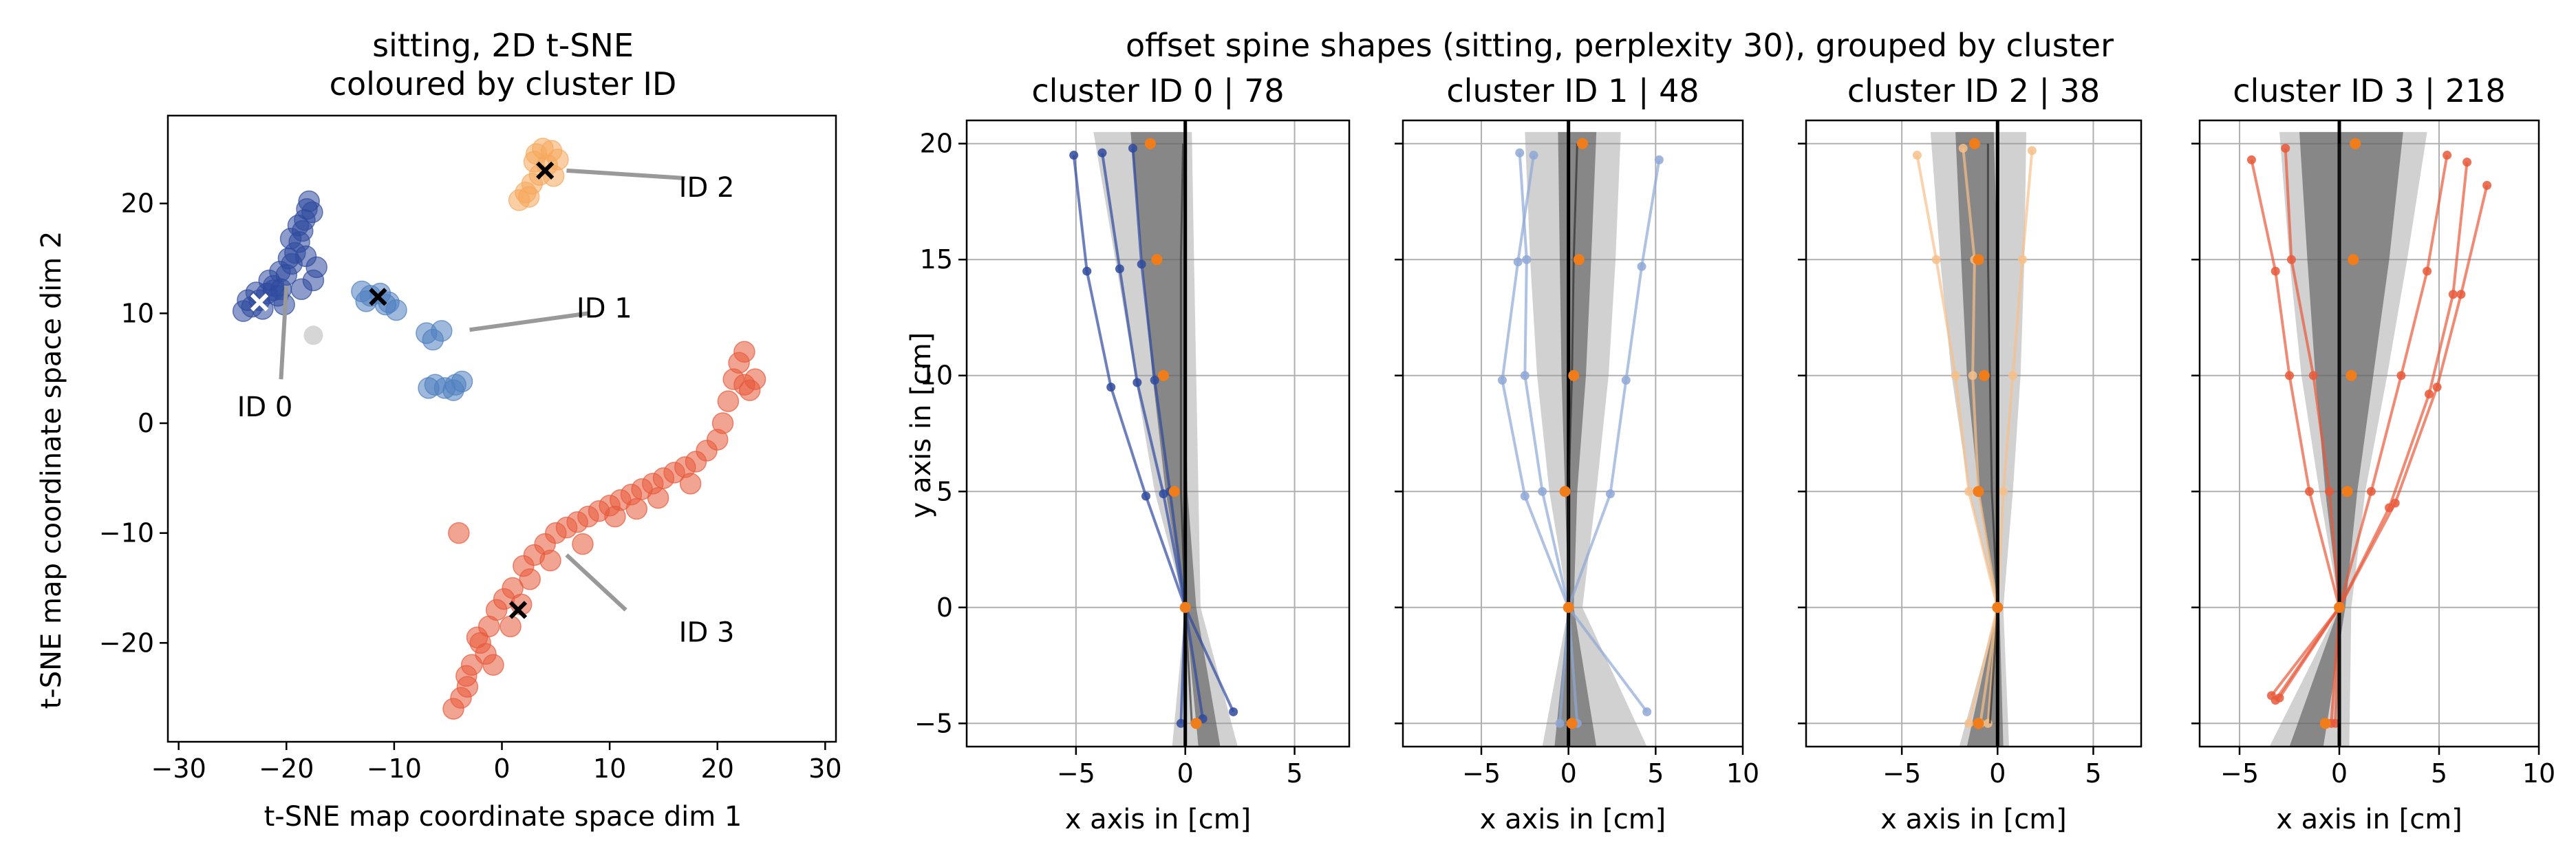  What do you see at coordinates (944, 607) in the screenshot?
I see `y-tick-label: 0` at bounding box center [944, 607].